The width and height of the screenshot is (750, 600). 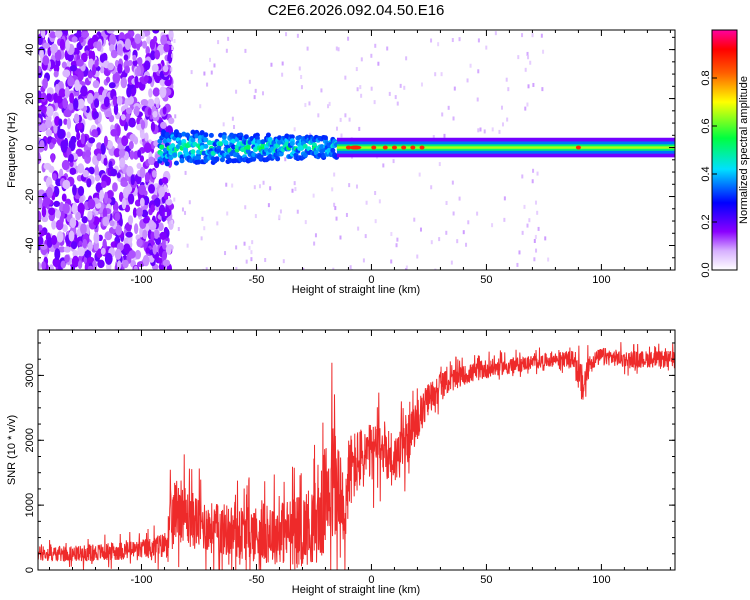 What do you see at coordinates (30, 375) in the screenshot?
I see `y-tick-label: 3000` at bounding box center [30, 375].